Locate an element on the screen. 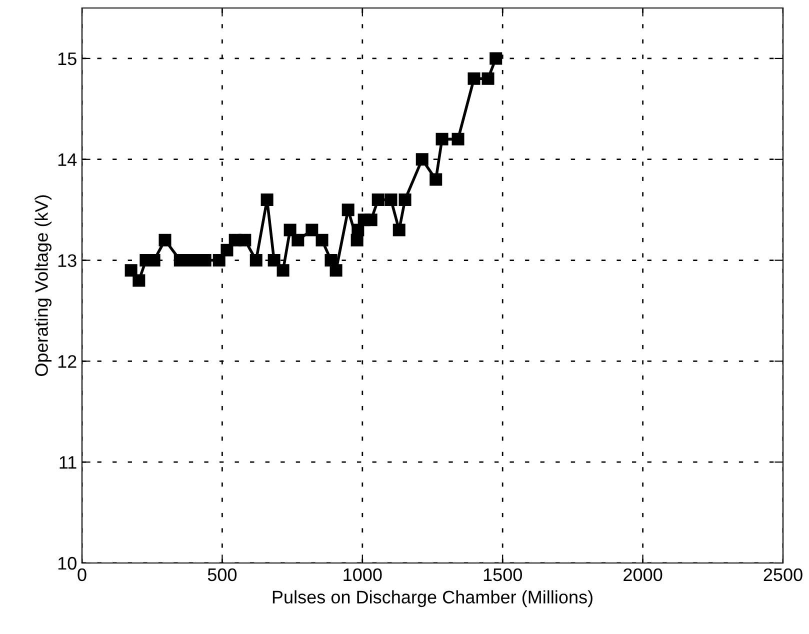 Image resolution: width=809 pixels, height=634 pixels. y-axis-title: Operating Voltage (kV) is located at coordinates (43, 285).